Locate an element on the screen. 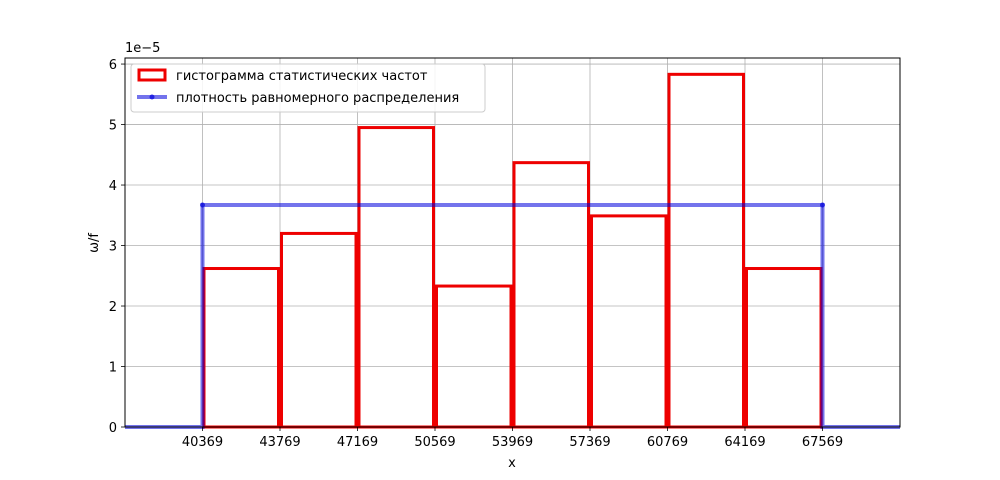 This screenshot has width=1000, height=480. y-tick-label: 4 is located at coordinates (113, 186).